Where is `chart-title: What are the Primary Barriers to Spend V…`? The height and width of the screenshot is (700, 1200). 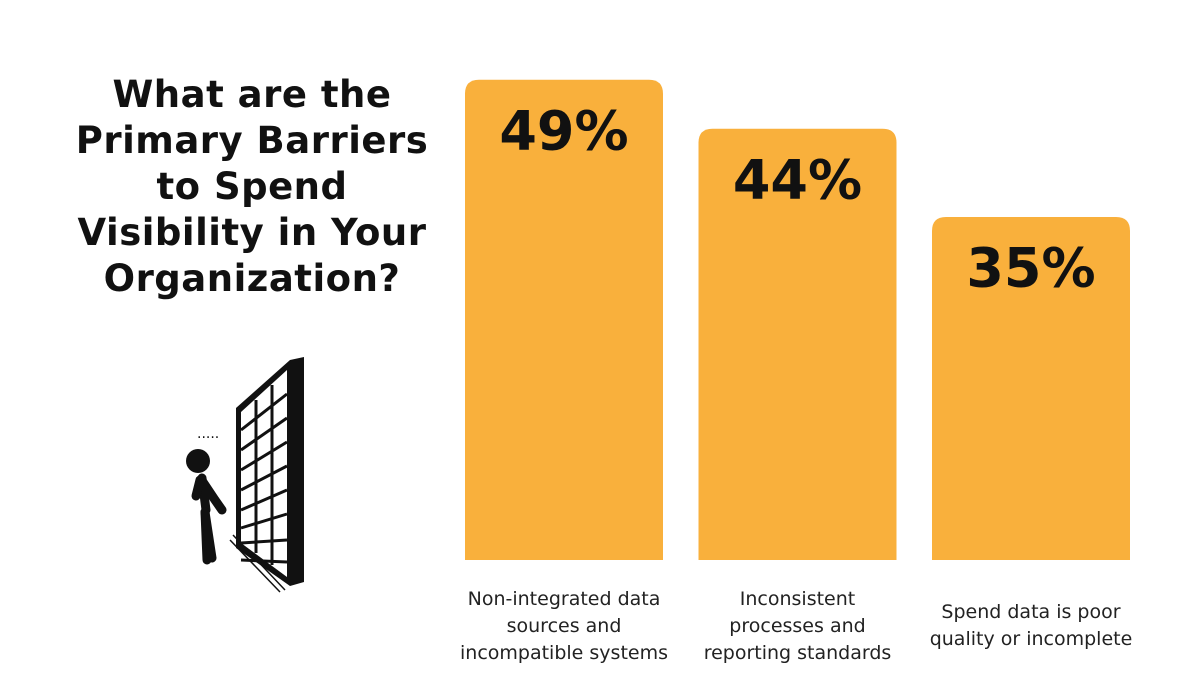 chart-title: What are the Primary Barriers to Spend V… is located at coordinates (252, 186).